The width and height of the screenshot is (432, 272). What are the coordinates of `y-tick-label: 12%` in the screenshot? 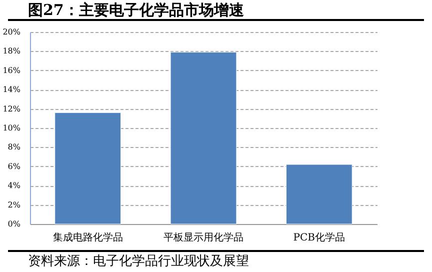 It's located at (11, 109).